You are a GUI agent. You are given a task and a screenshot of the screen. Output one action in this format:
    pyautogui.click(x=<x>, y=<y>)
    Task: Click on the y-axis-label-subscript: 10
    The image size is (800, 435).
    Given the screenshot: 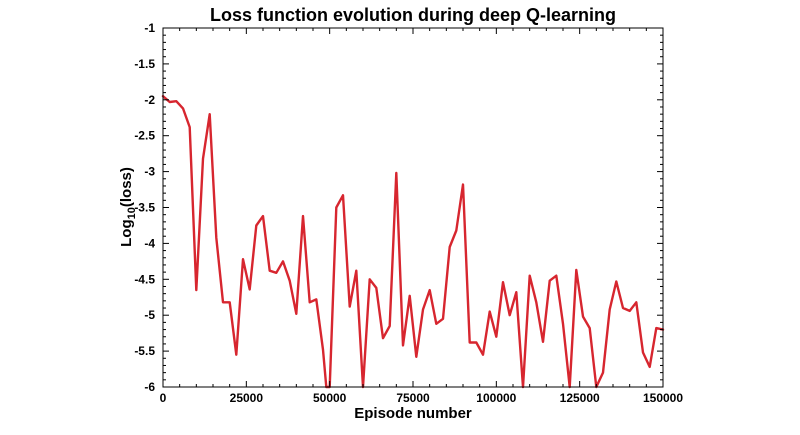 What is the action you would take?
    pyautogui.click(x=132, y=213)
    